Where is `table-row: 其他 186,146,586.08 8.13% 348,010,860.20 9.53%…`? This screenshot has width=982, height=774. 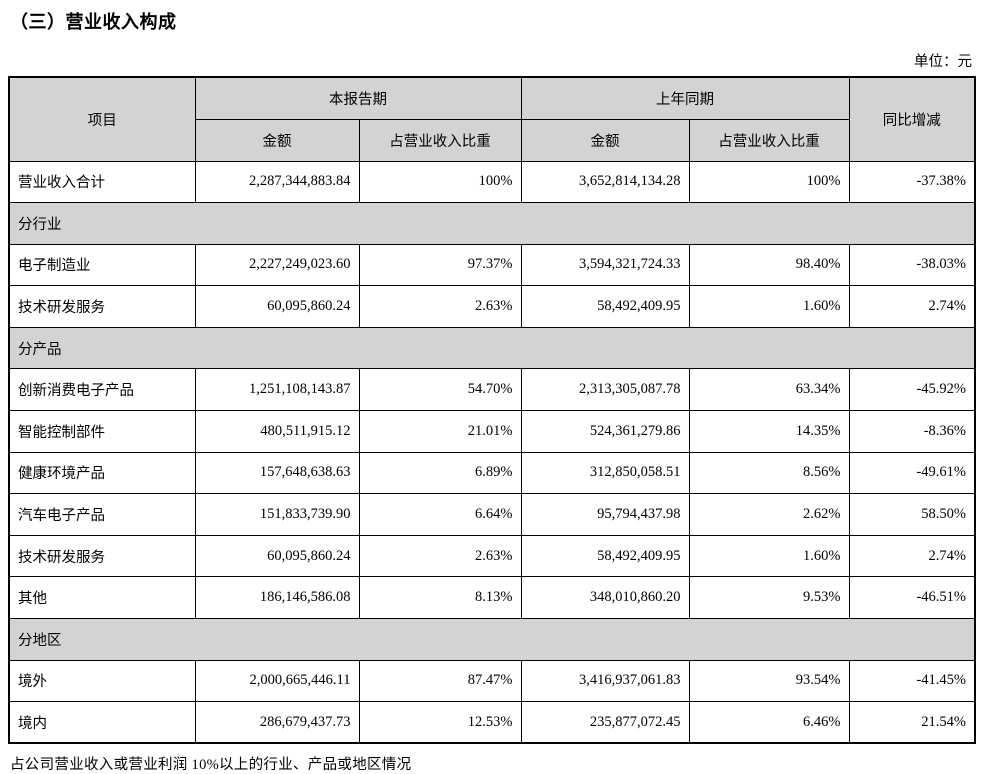 table-row: 其他 186,146,586.08 8.13% 348,010,860.20 9.53%… is located at coordinates (492, 598).